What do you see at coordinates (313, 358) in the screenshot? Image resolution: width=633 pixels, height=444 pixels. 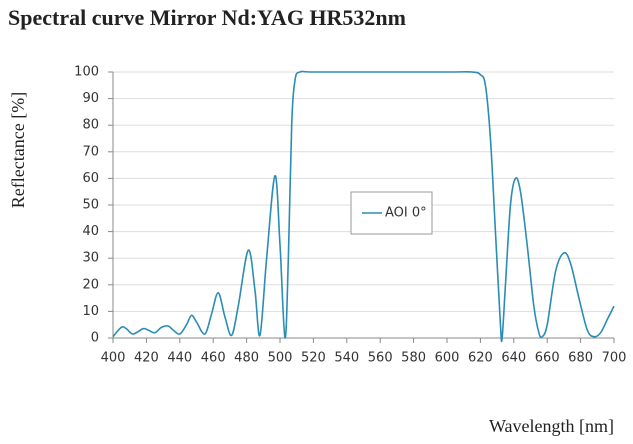 I see `x-tick-label: 520` at bounding box center [313, 358].